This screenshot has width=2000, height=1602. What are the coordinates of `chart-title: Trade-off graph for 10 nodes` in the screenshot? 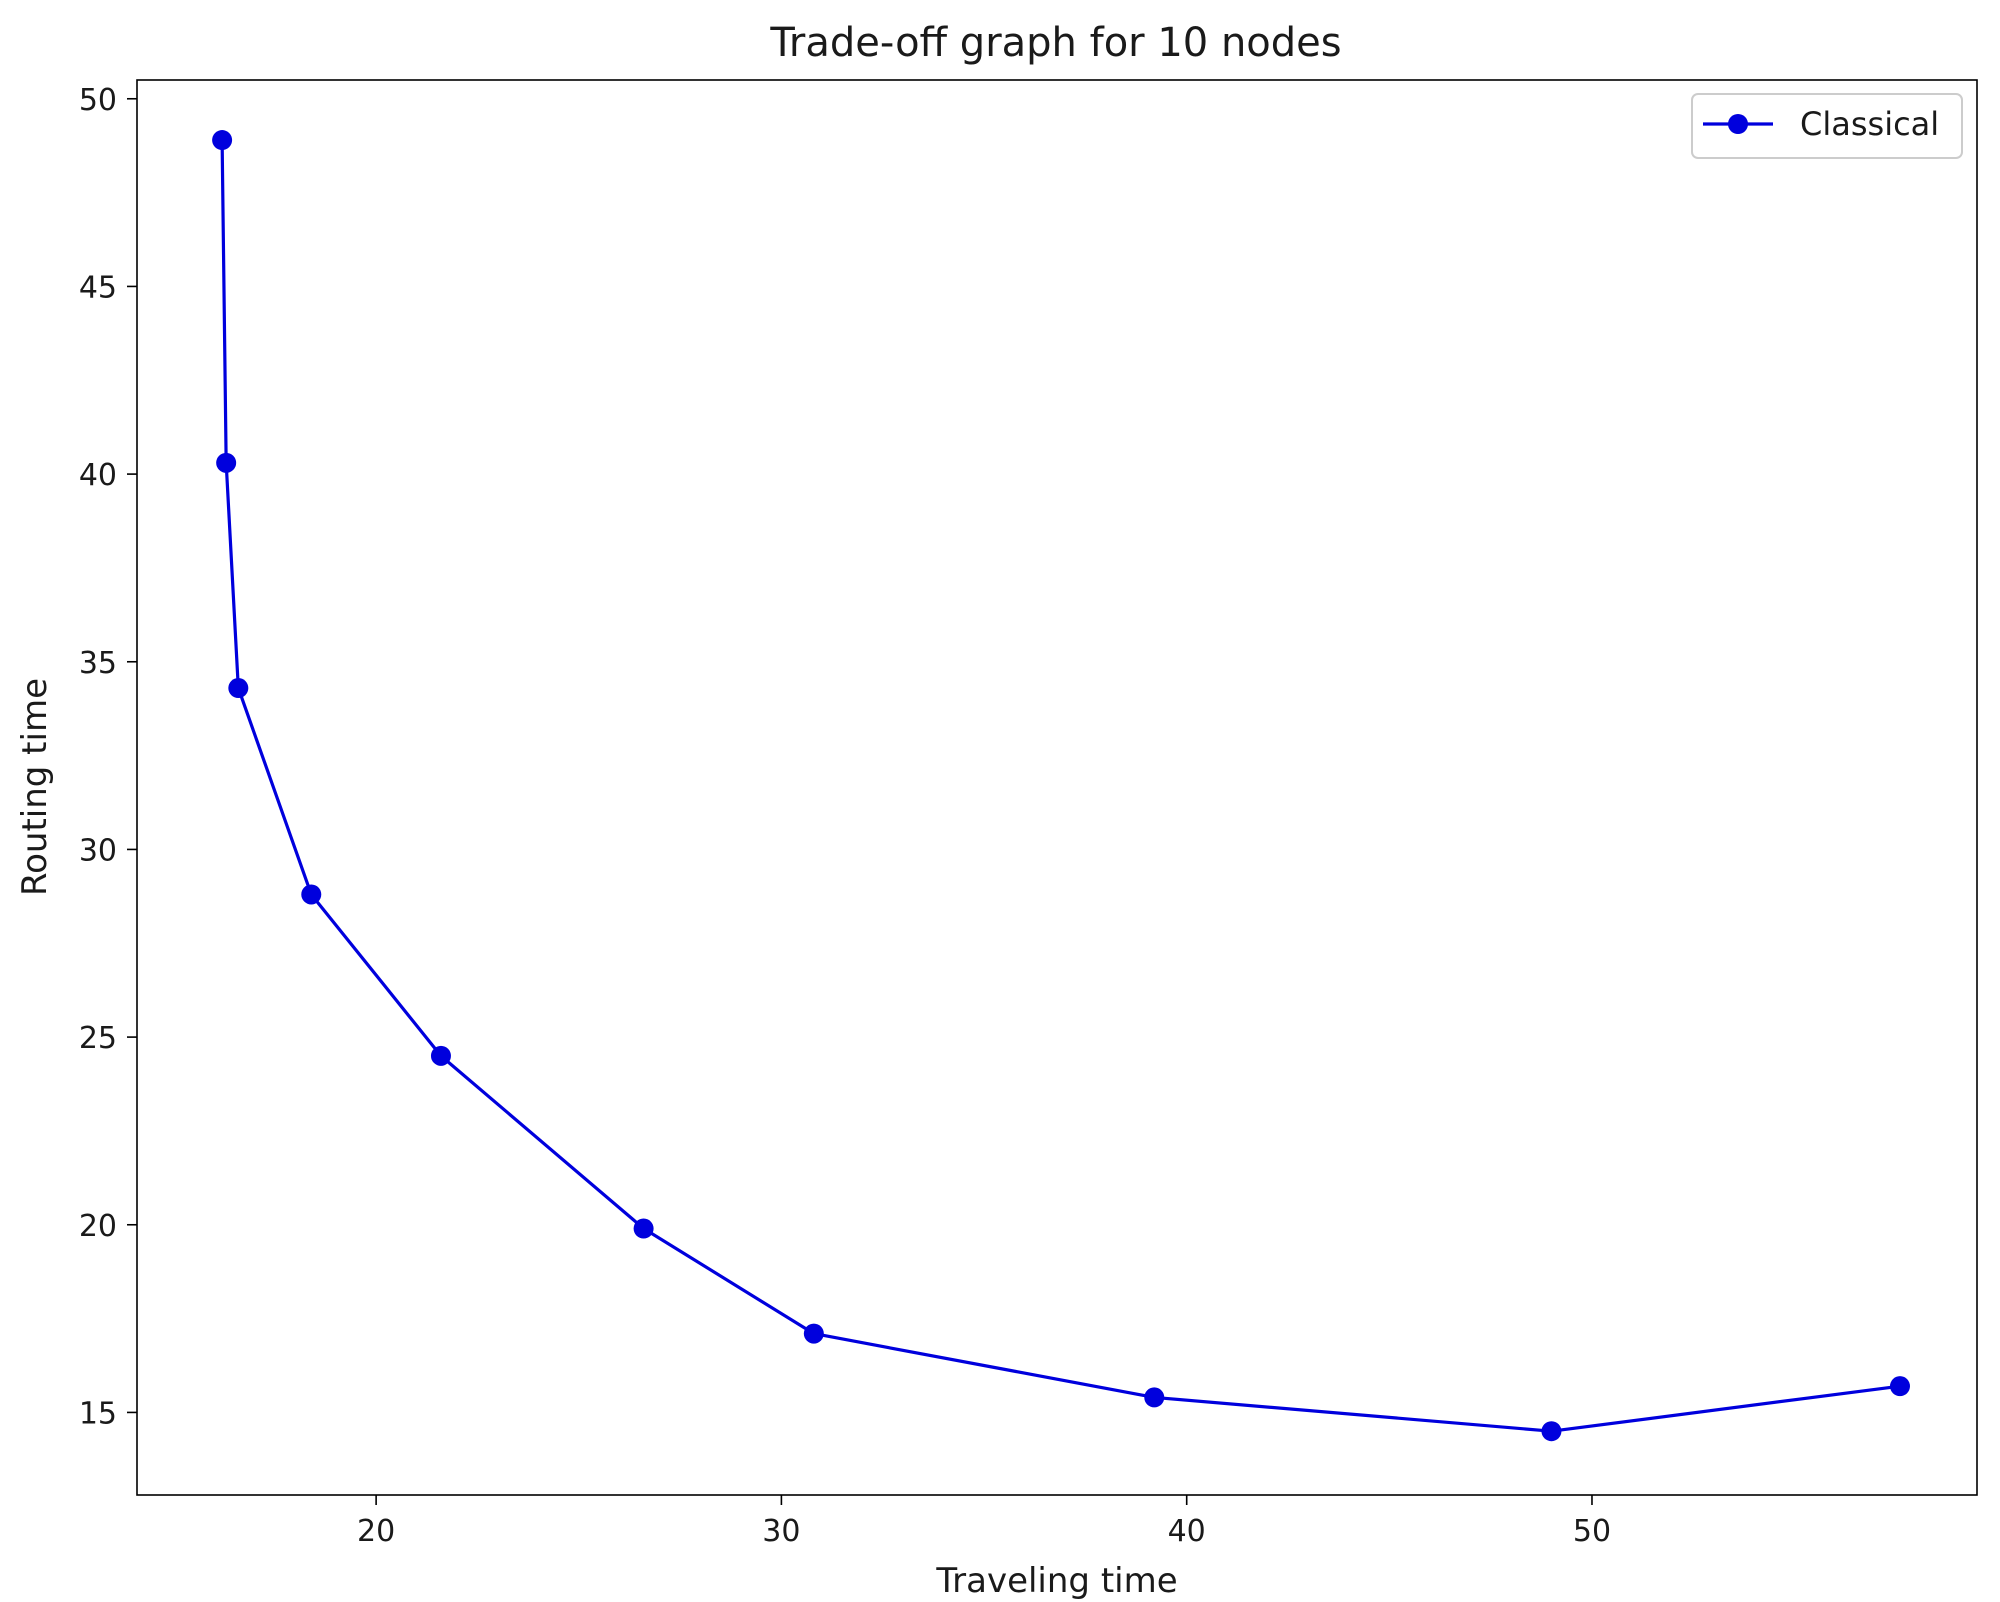 It's located at (1055, 43).